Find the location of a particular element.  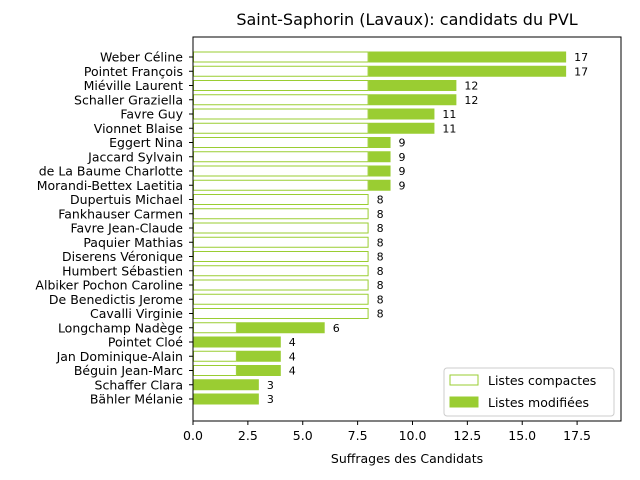

x-tick-label: 10.0 is located at coordinates (413, 435).